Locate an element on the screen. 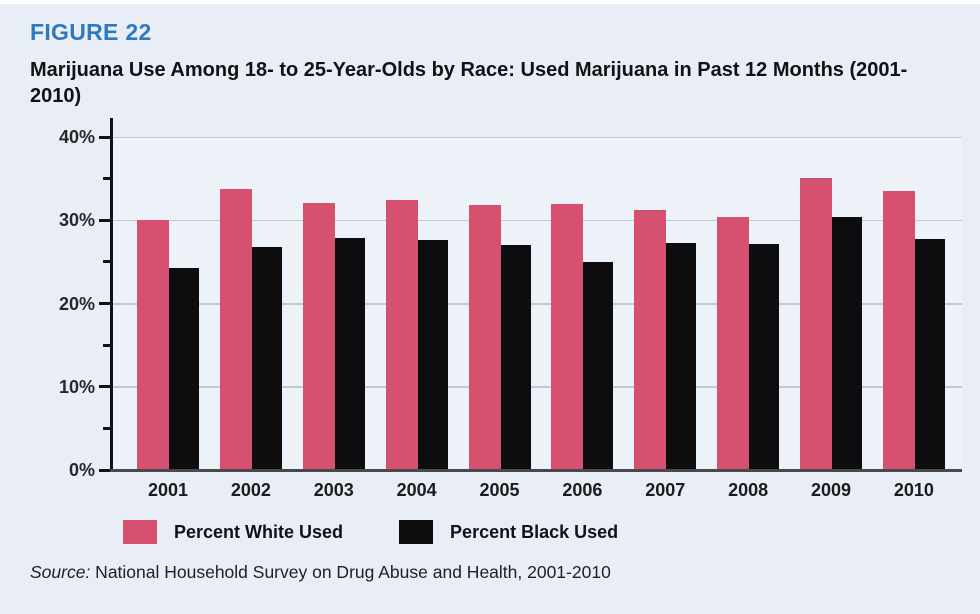 The image size is (980, 614). legend-item-white: Percent White Used is located at coordinates (233, 532).